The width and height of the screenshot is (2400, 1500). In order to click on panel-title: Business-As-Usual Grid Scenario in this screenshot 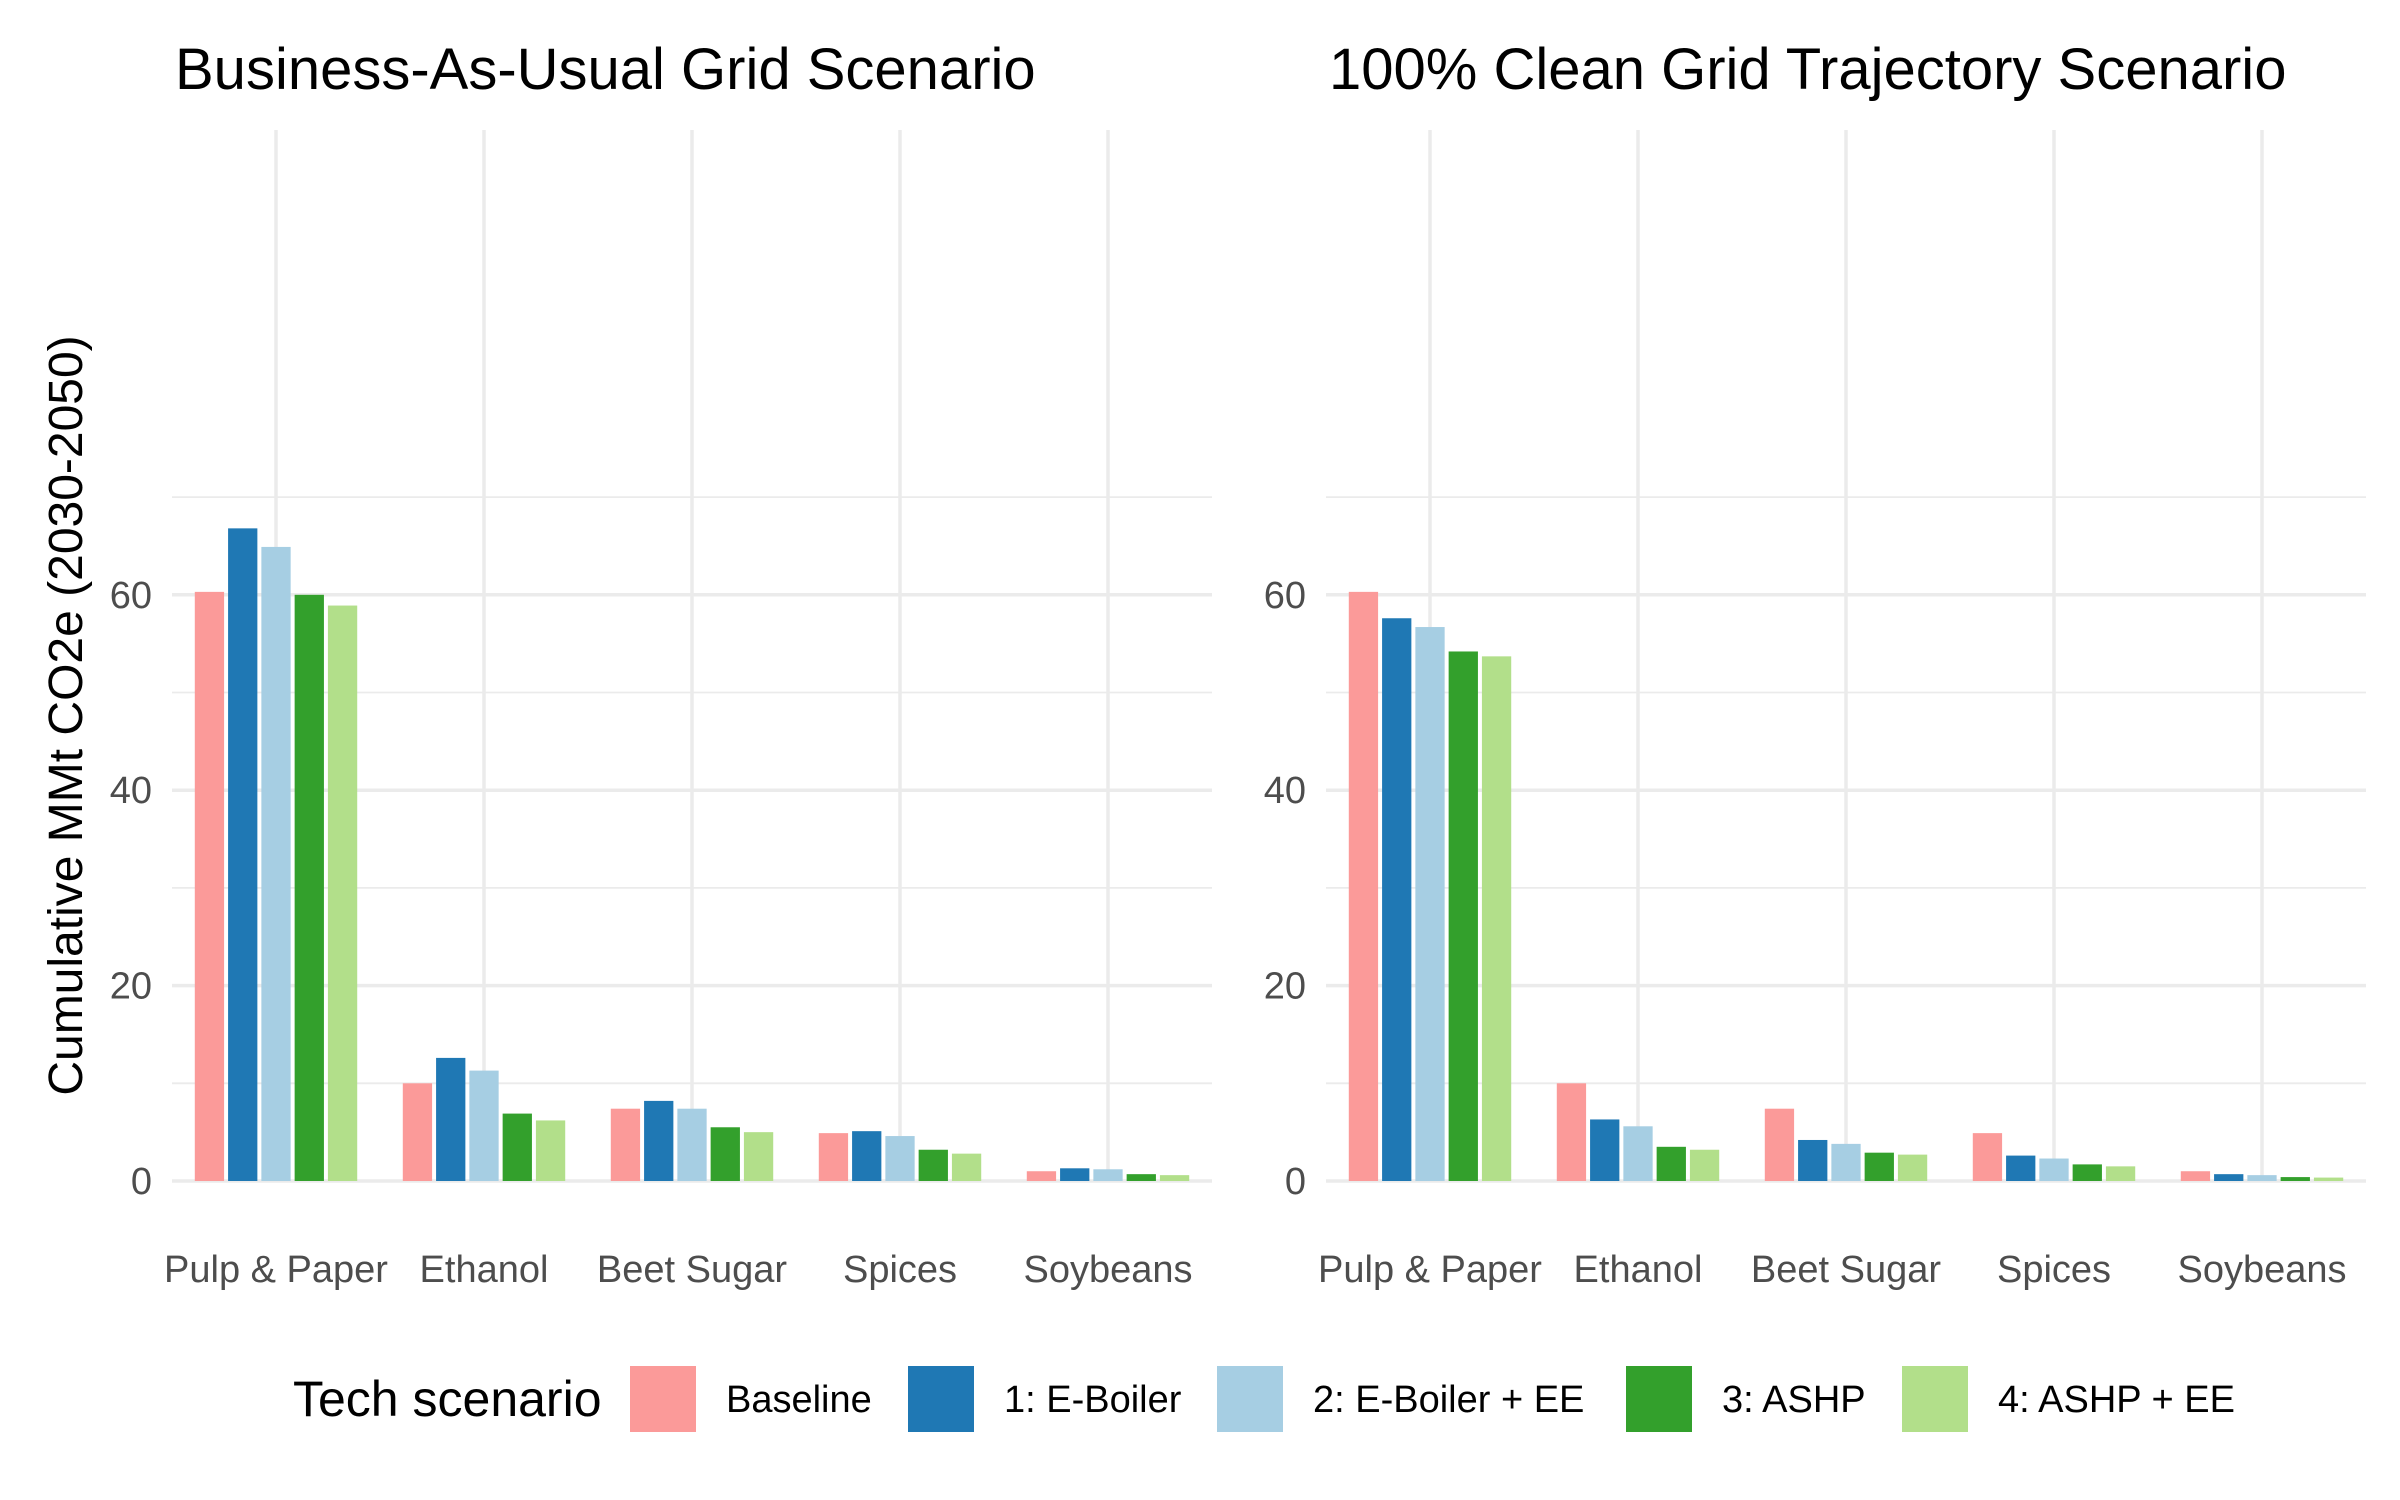, I will do `click(605, 69)`.